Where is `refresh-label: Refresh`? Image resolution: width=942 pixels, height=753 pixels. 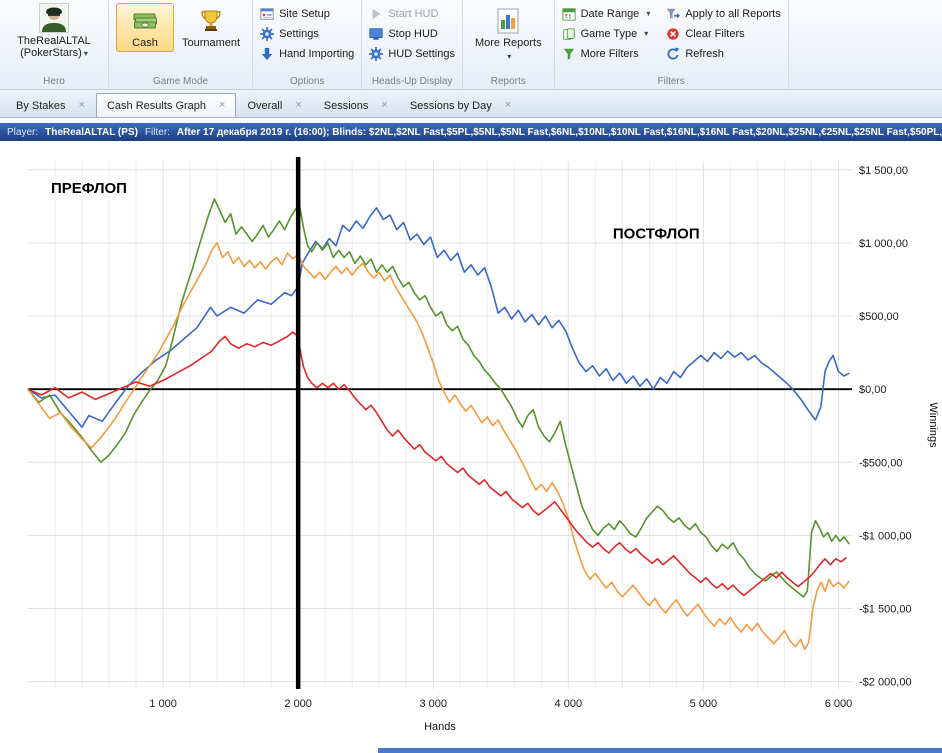 refresh-label: Refresh is located at coordinates (704, 53).